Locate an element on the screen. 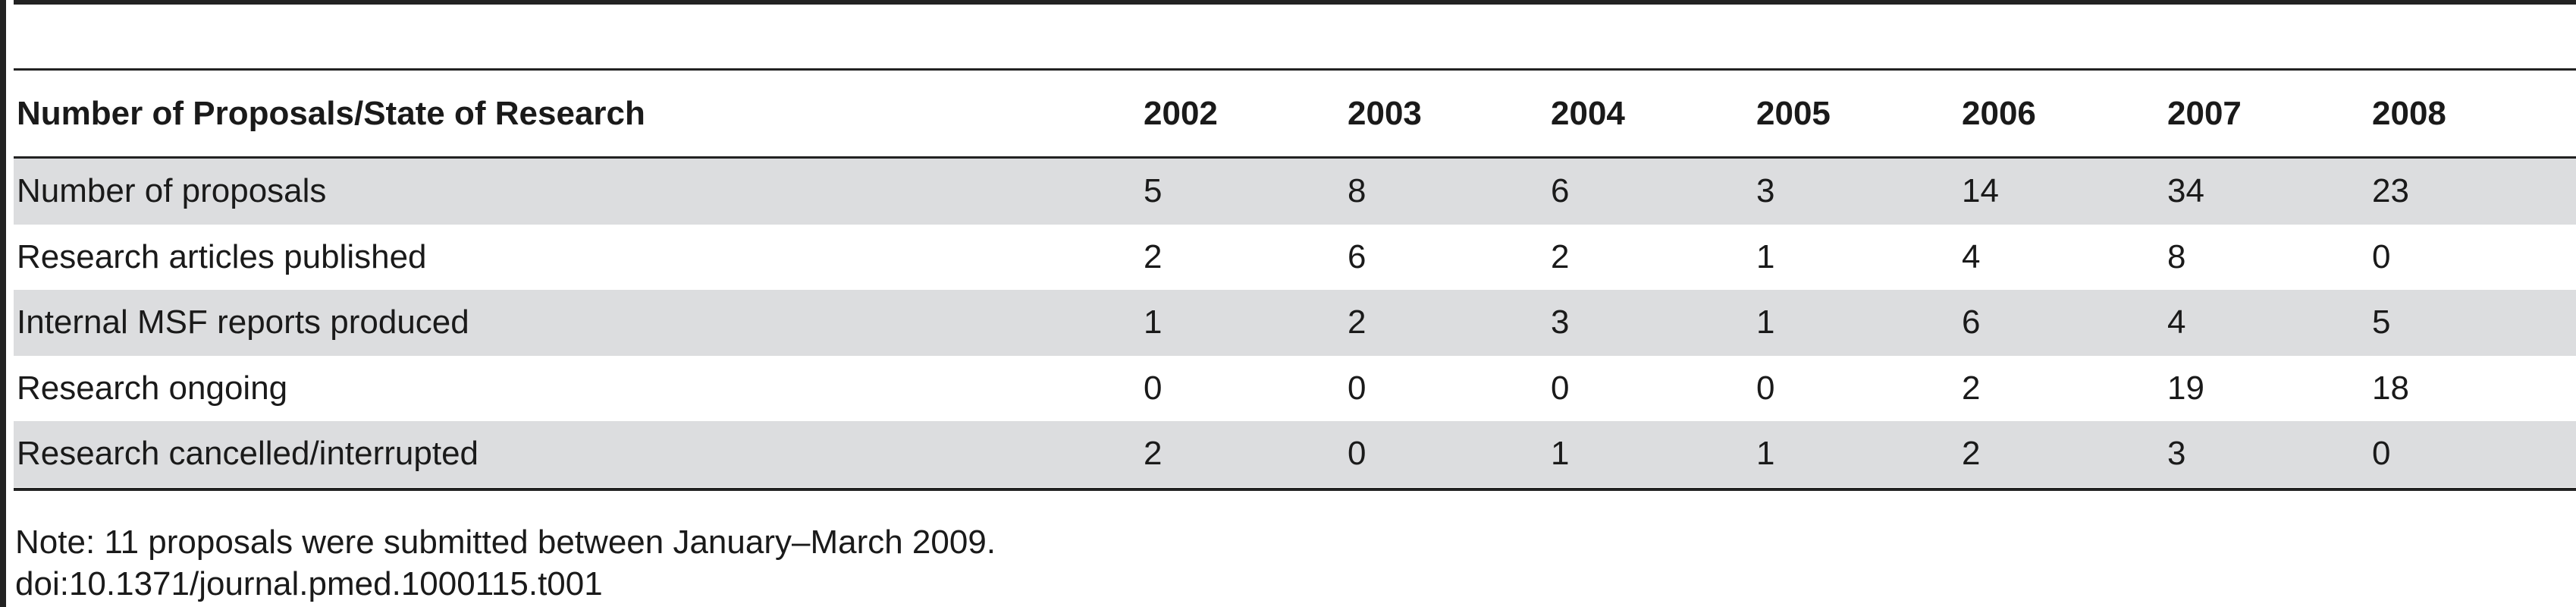  doi: doi:10.1371/journal.pmed.1000115.t001 is located at coordinates (309, 583).